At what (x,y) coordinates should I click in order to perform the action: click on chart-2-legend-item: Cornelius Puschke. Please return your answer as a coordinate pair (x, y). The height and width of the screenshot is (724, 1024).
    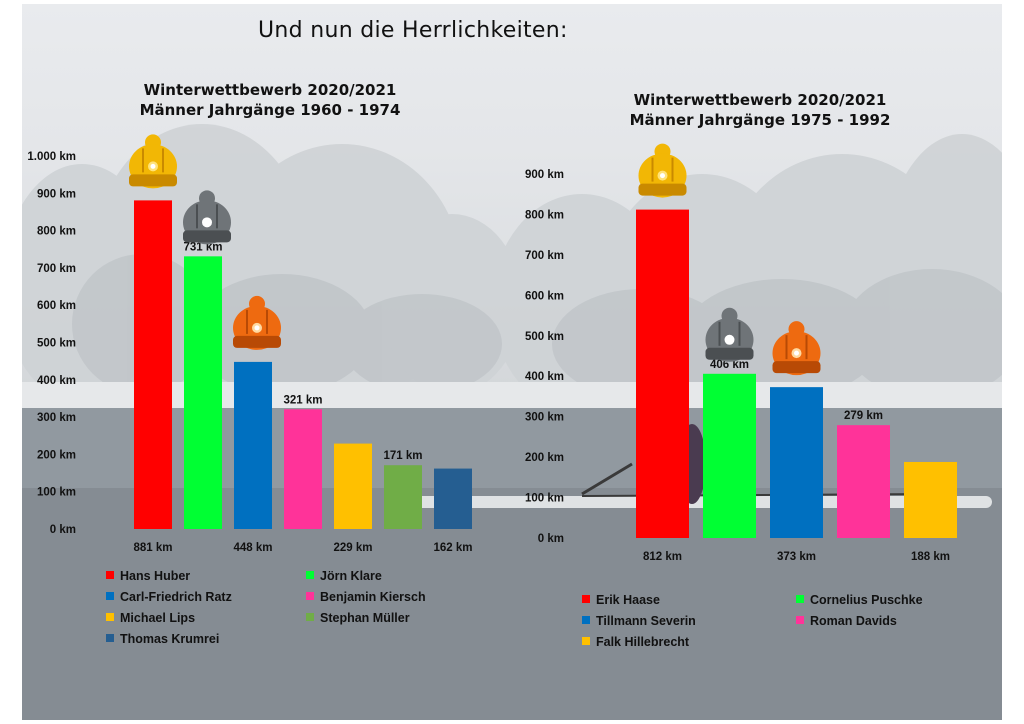
    Looking at the image, I should click on (859, 600).